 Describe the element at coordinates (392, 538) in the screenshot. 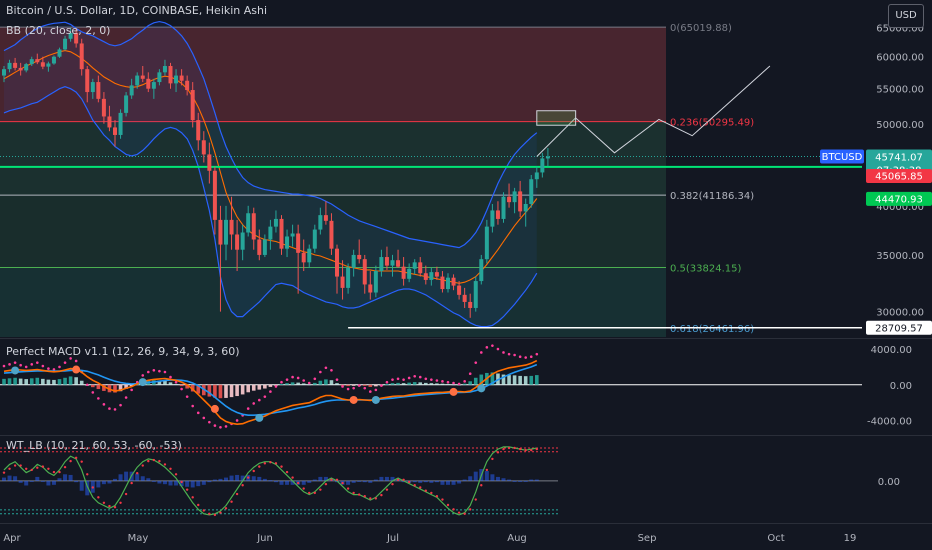

I see `time-tick-label: Jul` at that location.